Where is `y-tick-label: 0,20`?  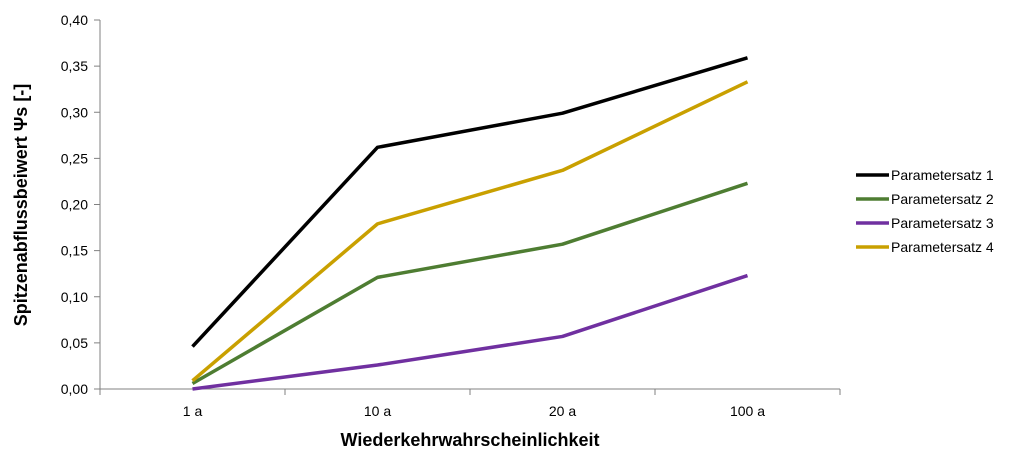
y-tick-label: 0,20 is located at coordinates (74, 205).